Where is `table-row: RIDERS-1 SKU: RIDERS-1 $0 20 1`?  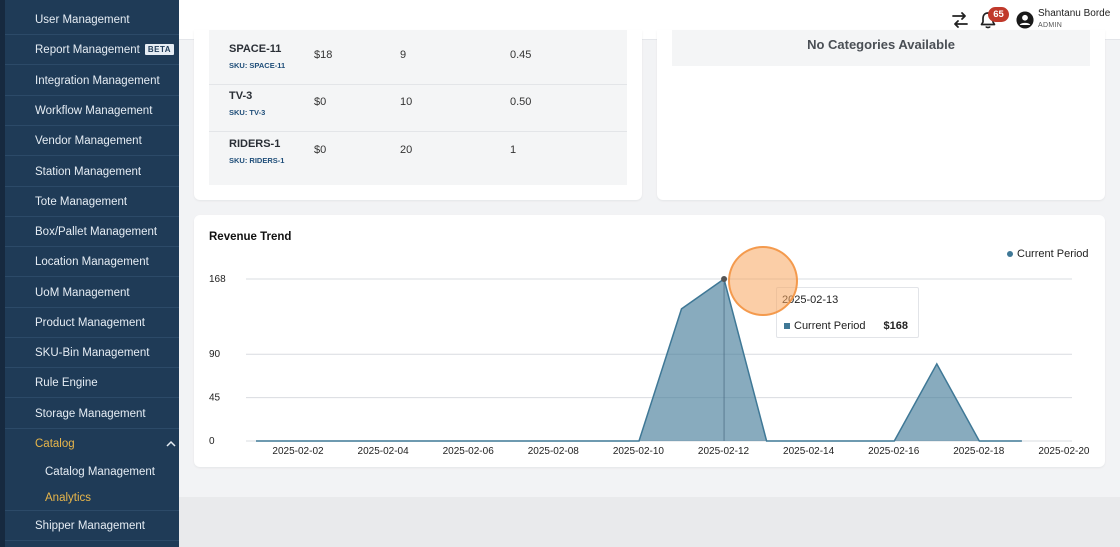 table-row: RIDERS-1 SKU: RIDERS-1 $0 20 1 is located at coordinates (418, 156).